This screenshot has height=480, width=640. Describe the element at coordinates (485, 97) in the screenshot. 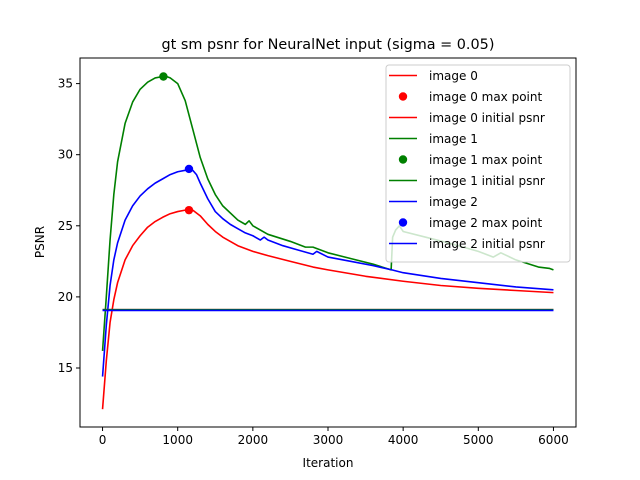

I see `legend-label-image-0-max-point: image 0 max point` at that location.